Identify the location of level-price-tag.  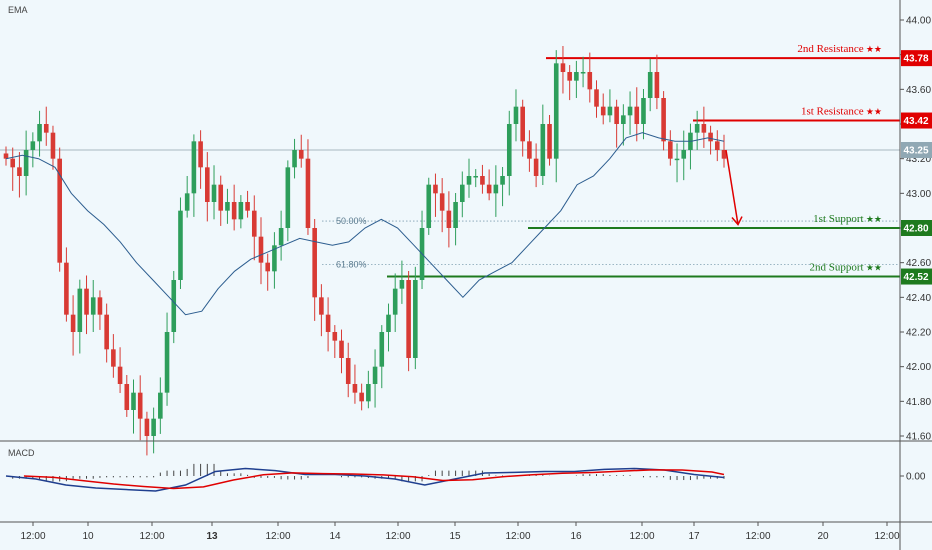
(916, 276).